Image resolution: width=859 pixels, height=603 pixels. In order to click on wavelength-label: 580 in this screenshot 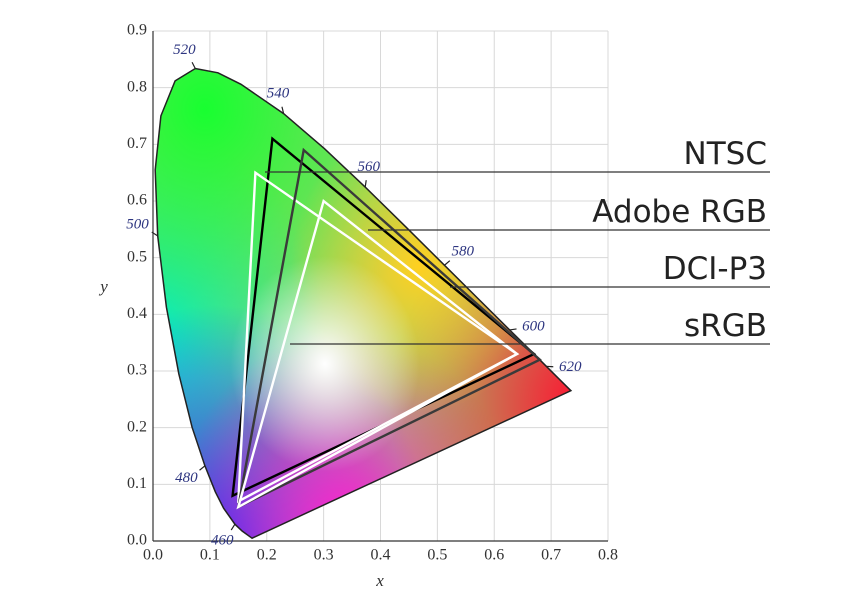, I will do `click(462, 252)`.